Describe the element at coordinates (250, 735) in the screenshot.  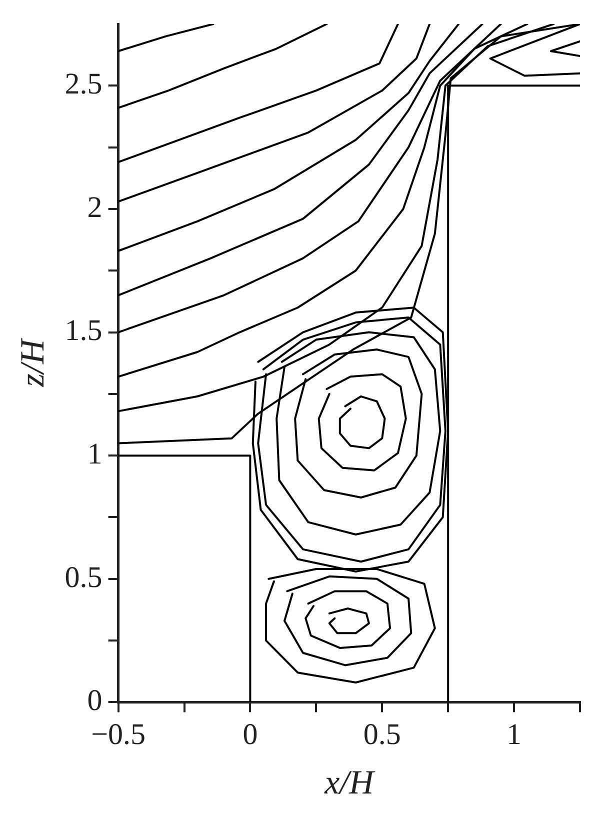
I see `x-tick-label: 0` at that location.